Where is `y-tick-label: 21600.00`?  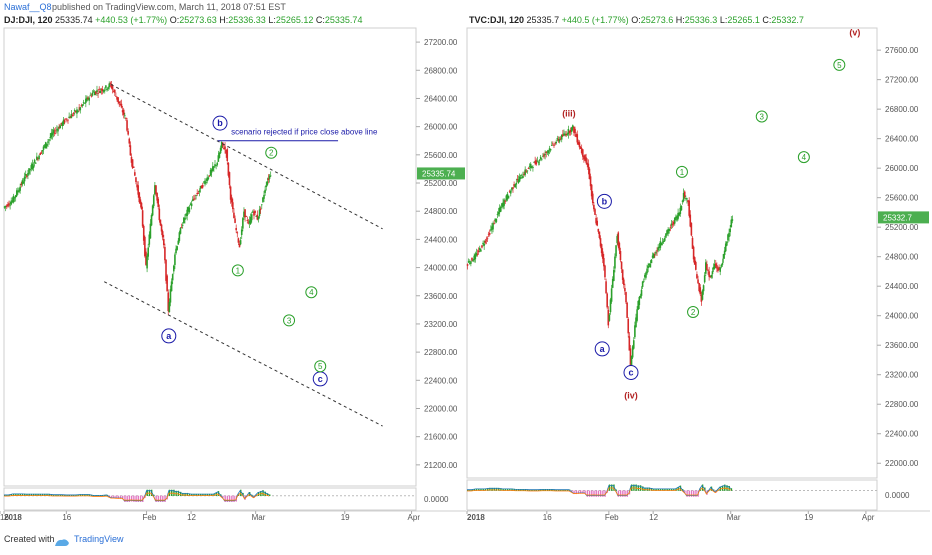 y-tick-label: 21600.00 is located at coordinates (441, 437).